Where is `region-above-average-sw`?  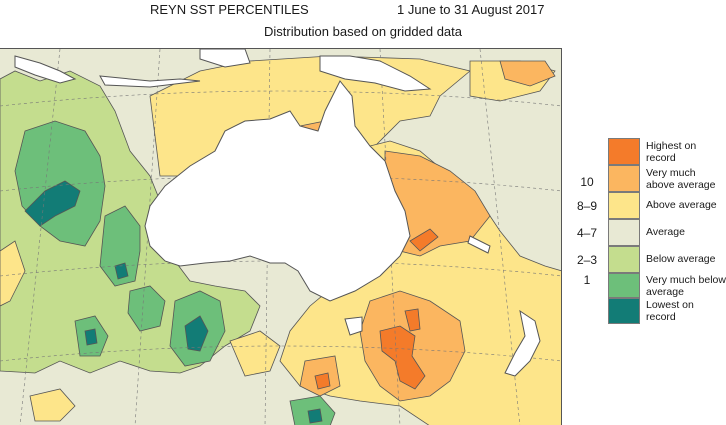 region-above-average-sw is located at coordinates (13, 273).